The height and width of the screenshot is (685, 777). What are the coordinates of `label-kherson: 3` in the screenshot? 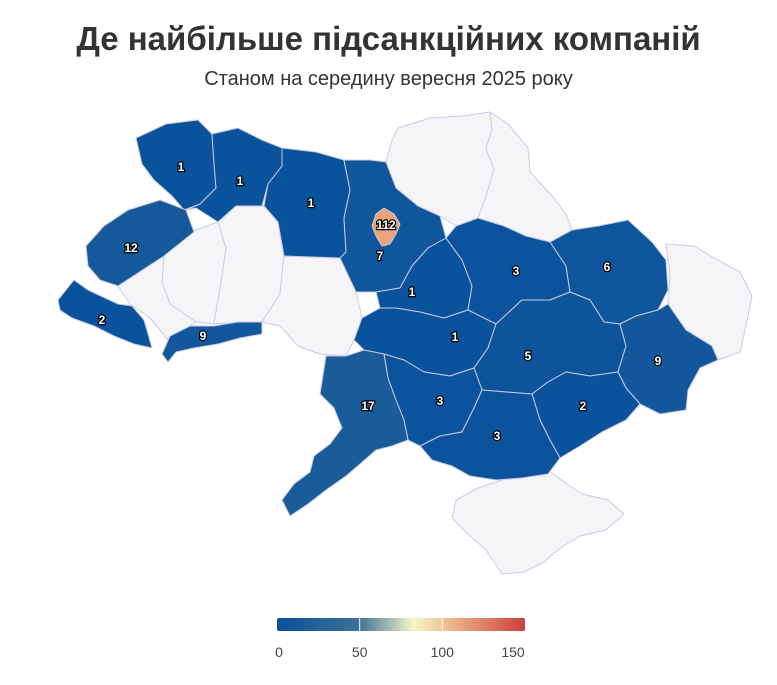 It's located at (497, 436).